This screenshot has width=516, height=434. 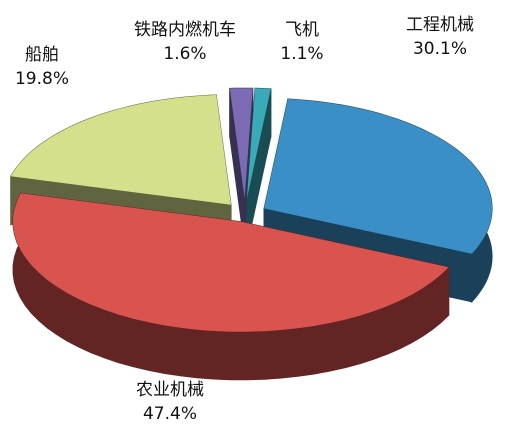 What do you see at coordinates (170, 414) in the screenshot?
I see `value-label: 47.4%` at bounding box center [170, 414].